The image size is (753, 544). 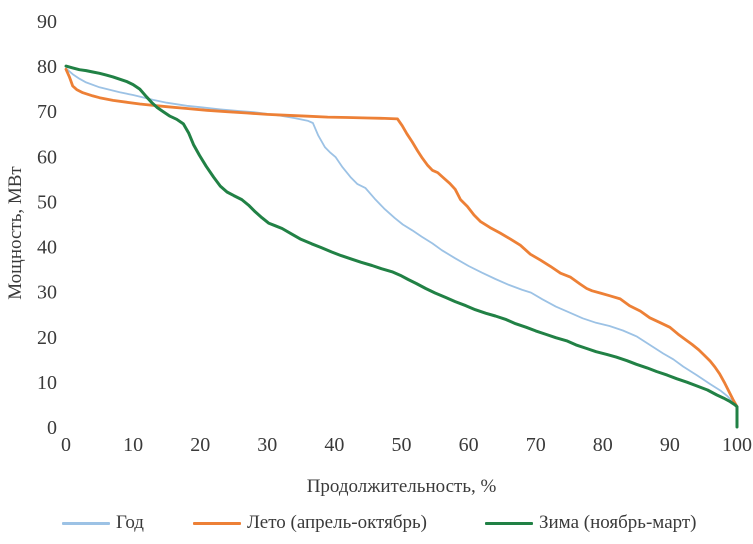 What do you see at coordinates (133, 445) in the screenshot?
I see `x-tick-label: 10` at bounding box center [133, 445].